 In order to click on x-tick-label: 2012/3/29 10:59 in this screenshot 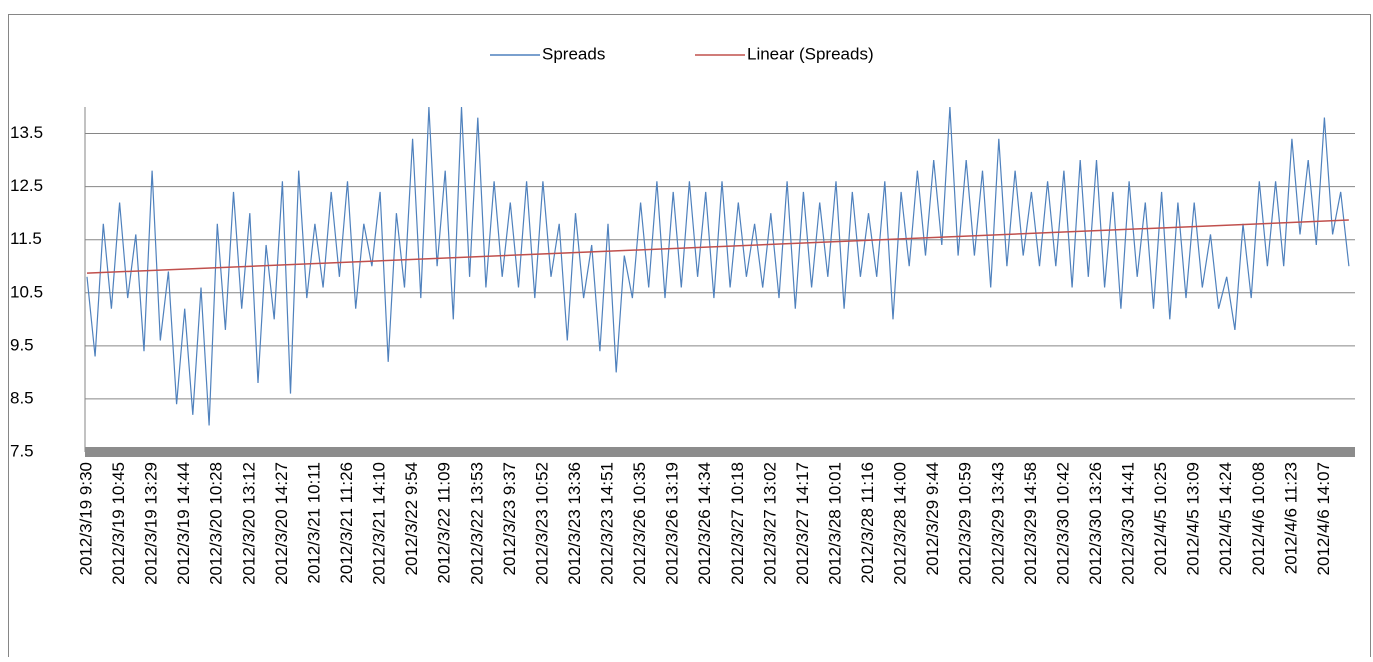, I will do `click(965, 523)`.